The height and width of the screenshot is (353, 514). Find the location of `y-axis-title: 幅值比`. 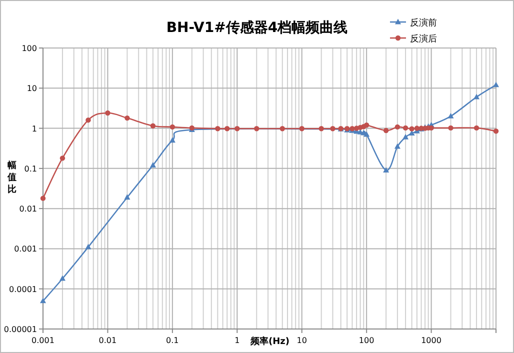

y-axis-title: 幅值比 is located at coordinates (11, 177).